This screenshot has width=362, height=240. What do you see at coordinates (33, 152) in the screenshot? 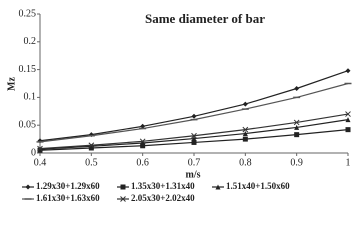
I see `y-tick-label: 0` at bounding box center [33, 152].